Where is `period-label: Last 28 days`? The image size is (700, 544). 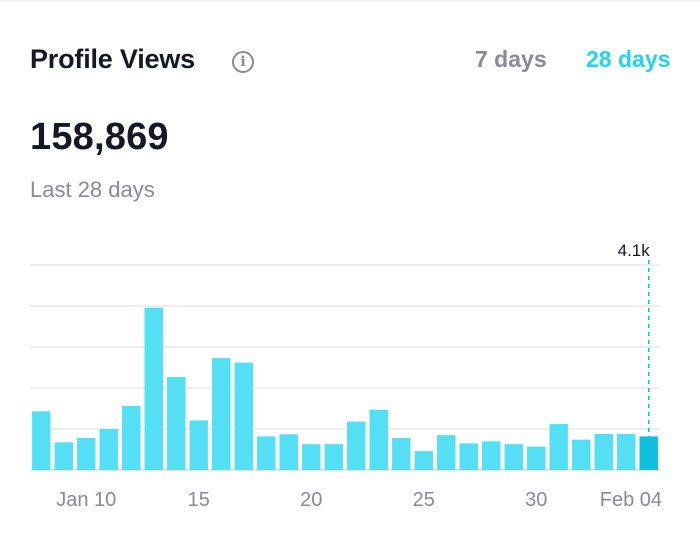 period-label: Last 28 days is located at coordinates (92, 189).